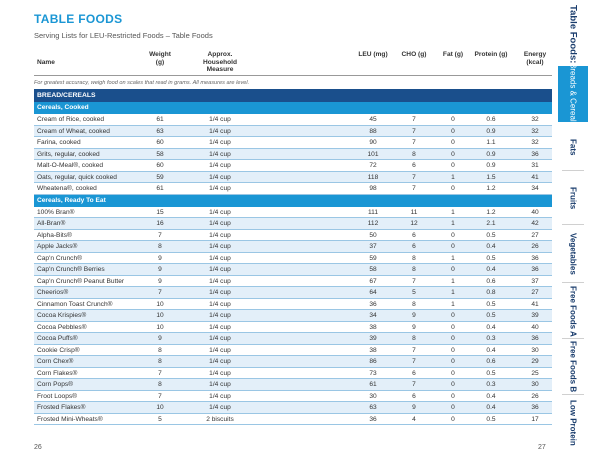  Describe the element at coordinates (373, 212) in the screenshot. I see `leu-value: 111` at that location.